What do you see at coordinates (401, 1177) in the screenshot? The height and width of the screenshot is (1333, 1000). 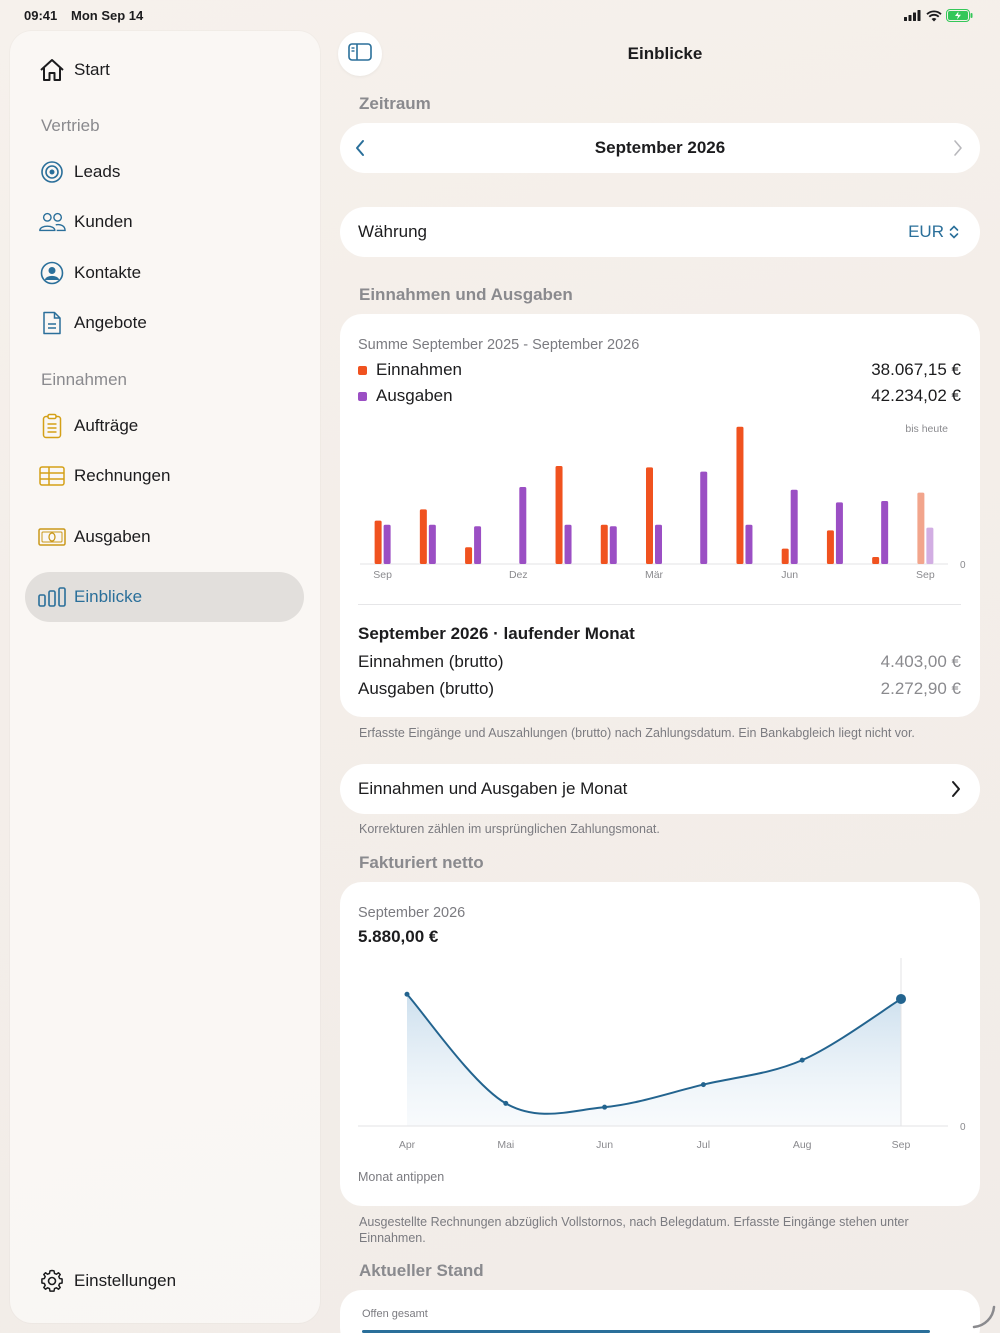 I see `tap-month-hint: Monat antippen` at bounding box center [401, 1177].